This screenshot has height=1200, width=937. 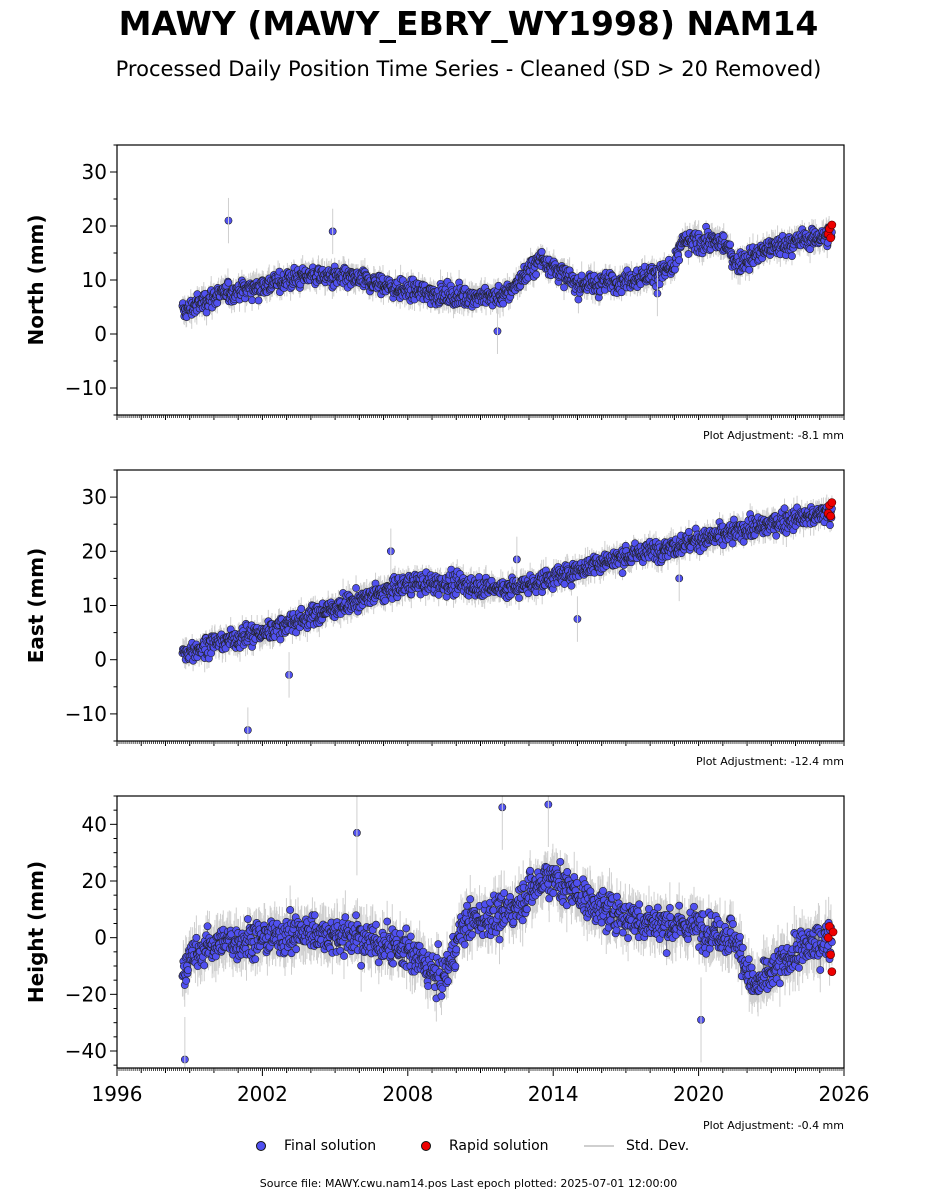 I want to click on y-tick-label: 10, so click(x=94, y=280).